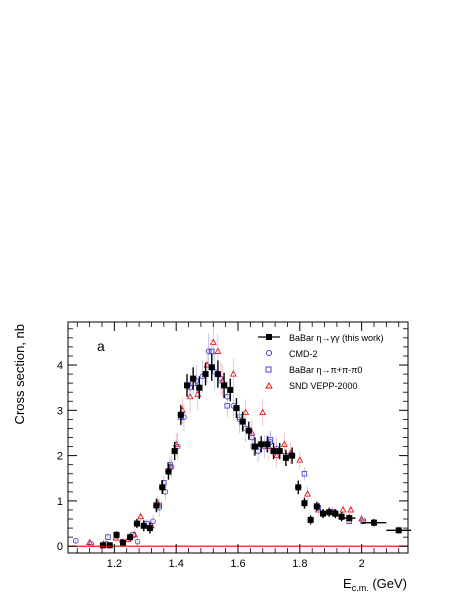 The width and height of the screenshot is (463, 604). I want to click on legend-label-babar-3pi: BaBar η→π+π-π0, so click(325, 370).